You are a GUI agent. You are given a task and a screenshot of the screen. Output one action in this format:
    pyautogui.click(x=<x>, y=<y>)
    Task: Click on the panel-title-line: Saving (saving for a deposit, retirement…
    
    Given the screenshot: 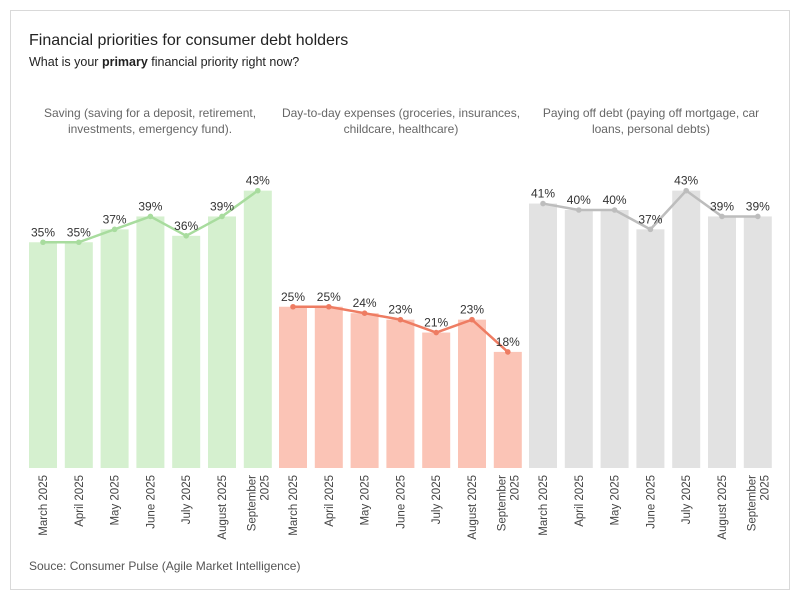 What is the action you would take?
    pyautogui.click(x=150, y=113)
    